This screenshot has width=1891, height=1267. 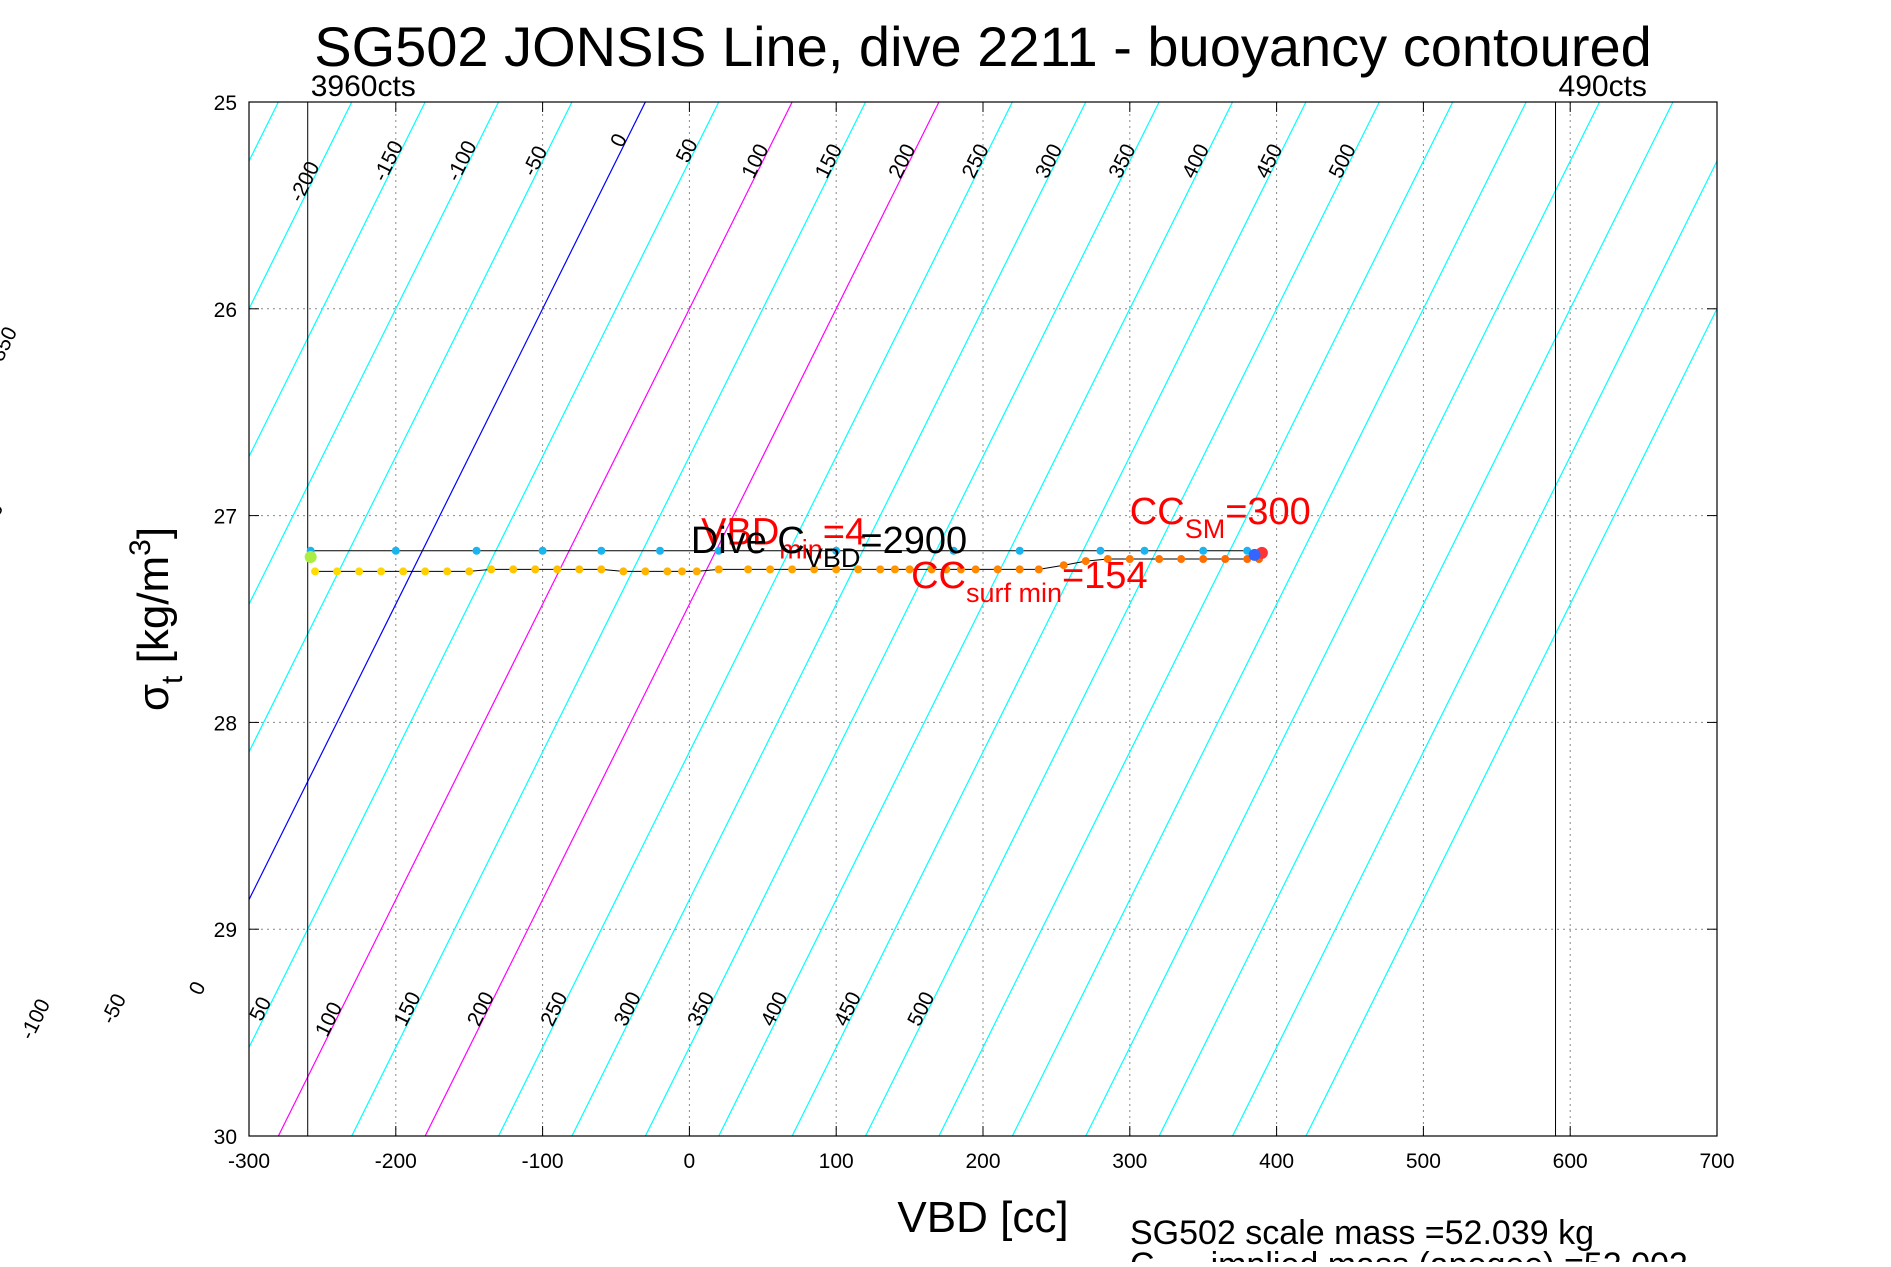 What do you see at coordinates (301, 206) in the screenshot?
I see `contour-line--200` at bounding box center [301, 206].